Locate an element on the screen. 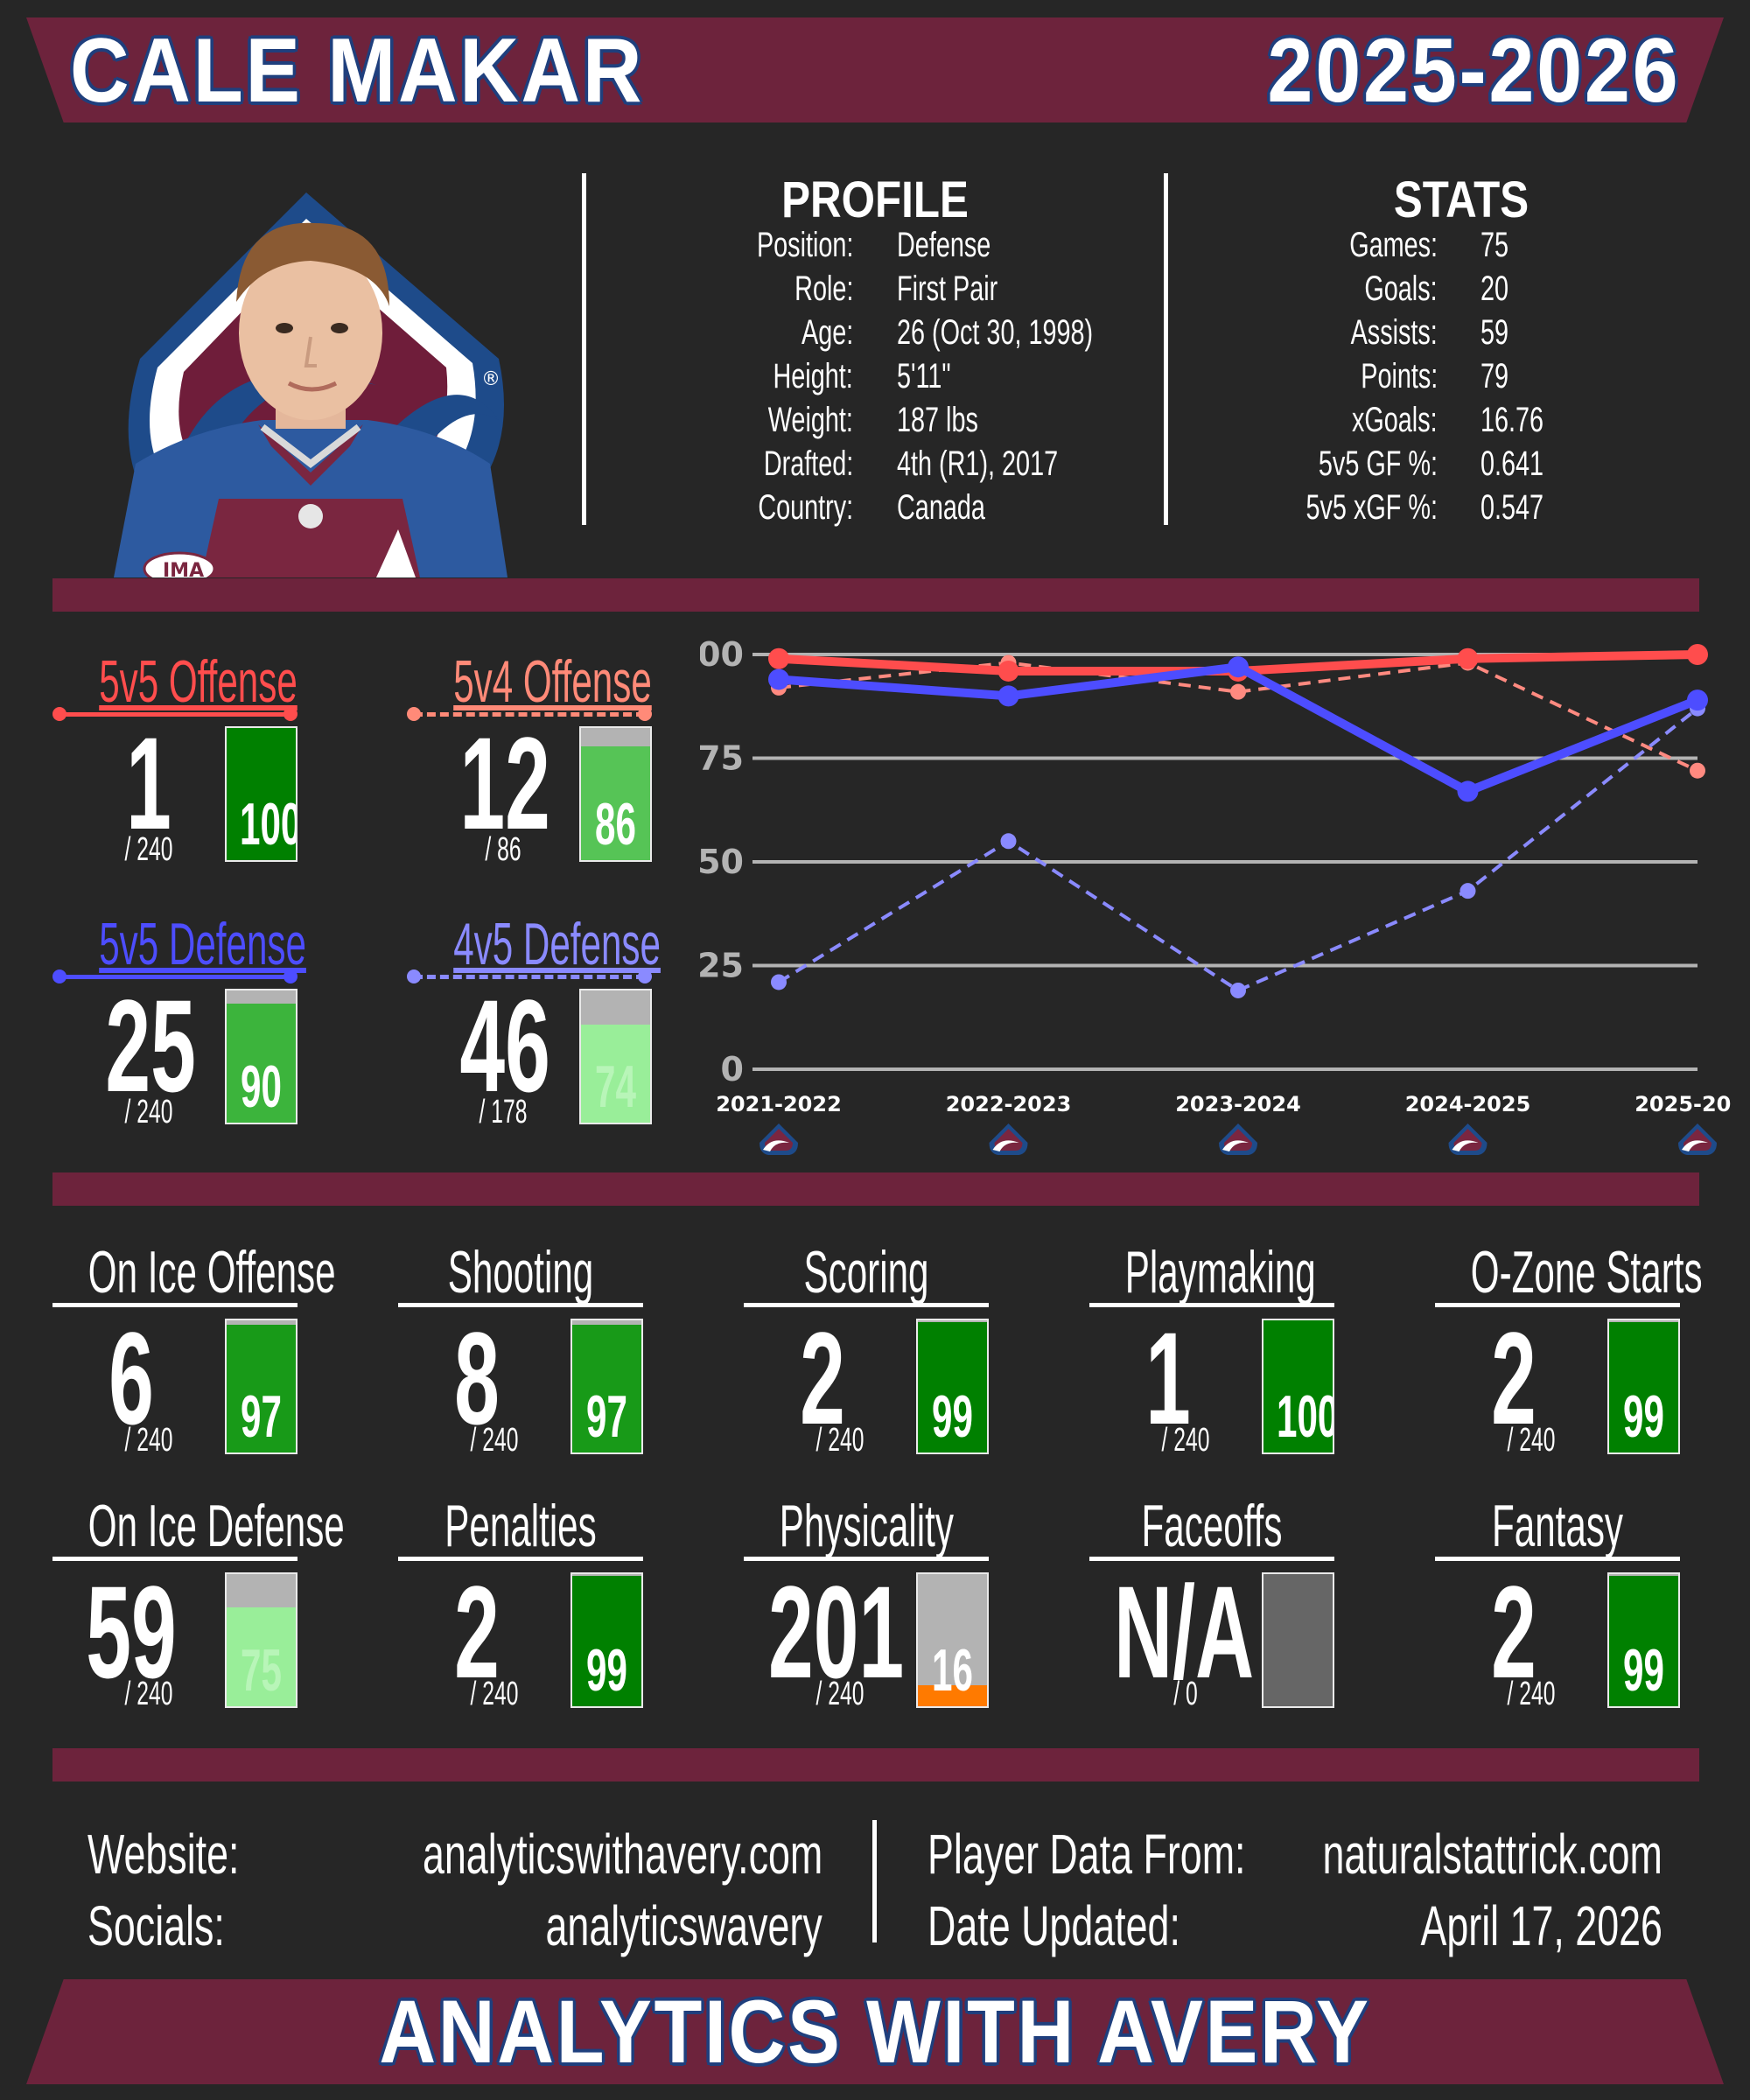 The width and height of the screenshot is (1750, 2100). metric-fantasy-title: Fantasy is located at coordinates (1557, 1526).